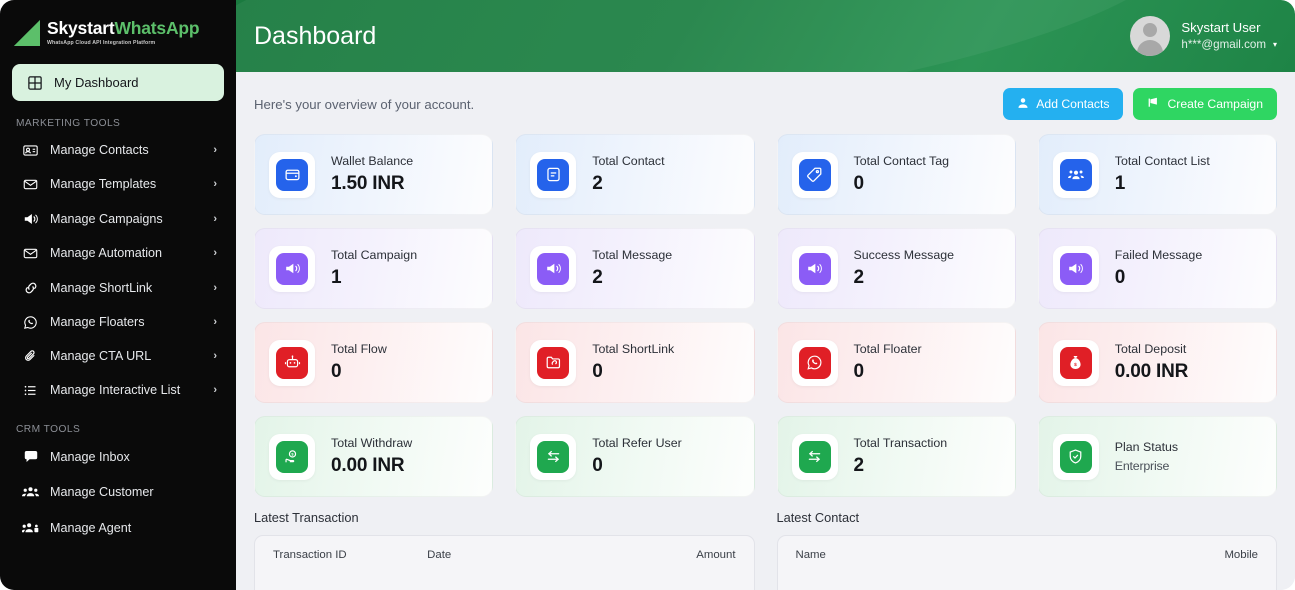 This screenshot has height=590, width=1295. What do you see at coordinates (1157, 268) in the screenshot?
I see `stat-card-failed-message: Failed Message 0` at bounding box center [1157, 268].